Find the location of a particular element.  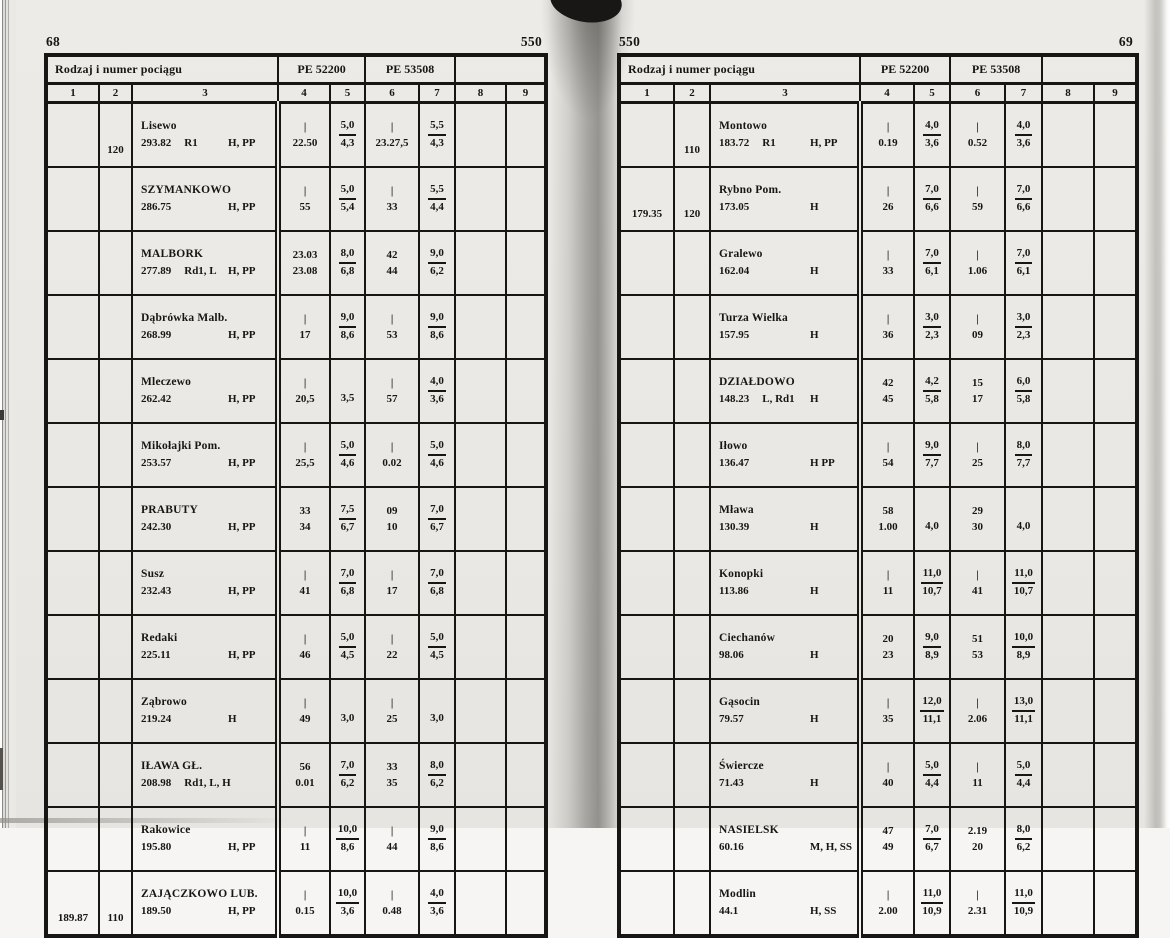

train1-runtime-cell: 9,0 8,6 is located at coordinates (348, 327).